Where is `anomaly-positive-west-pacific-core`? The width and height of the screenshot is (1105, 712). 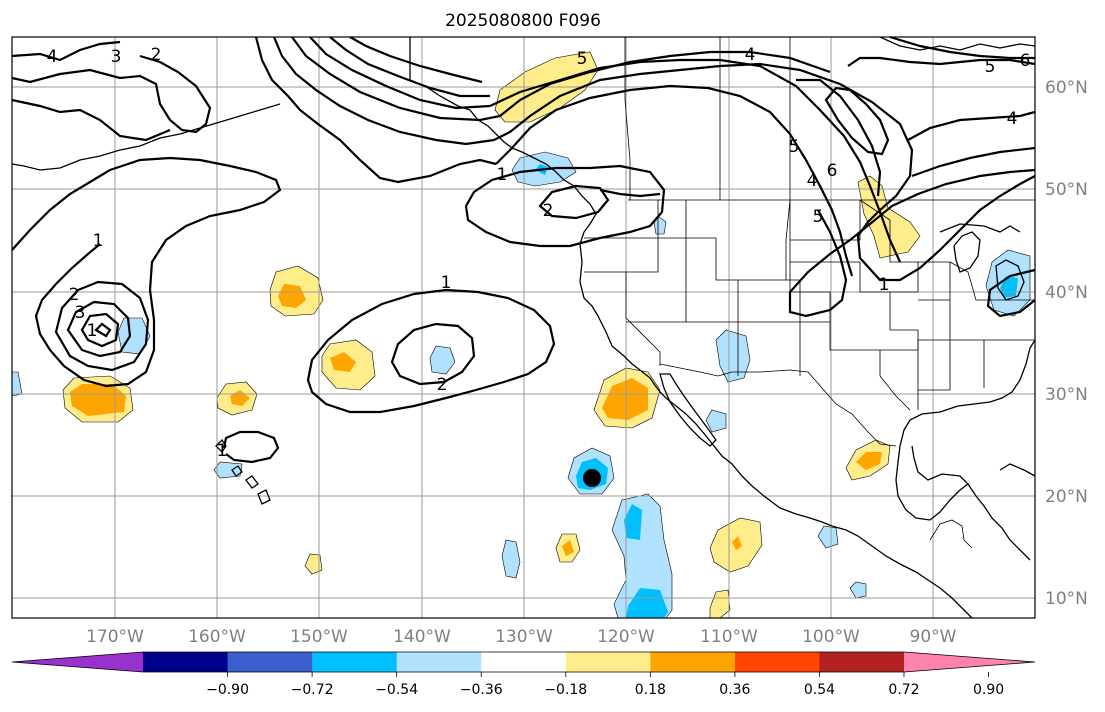 anomaly-positive-west-pacific-core is located at coordinates (98, 400).